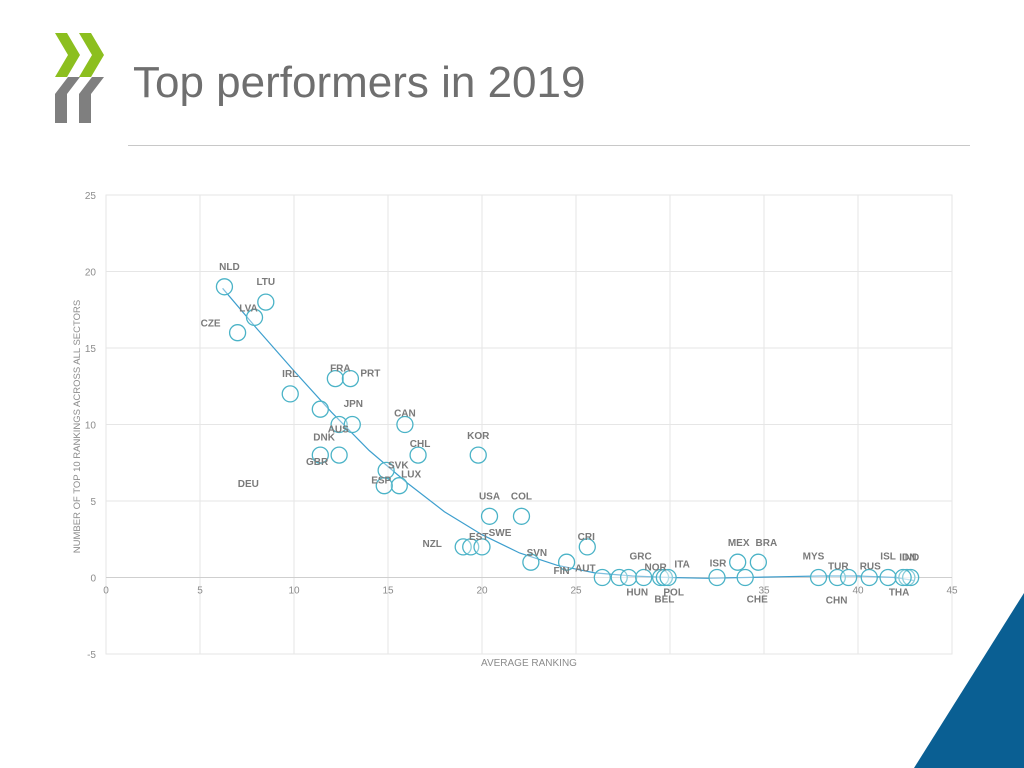 The width and height of the screenshot is (1024, 768). What do you see at coordinates (418, 455) in the screenshot?
I see `data-point-chl` at bounding box center [418, 455].